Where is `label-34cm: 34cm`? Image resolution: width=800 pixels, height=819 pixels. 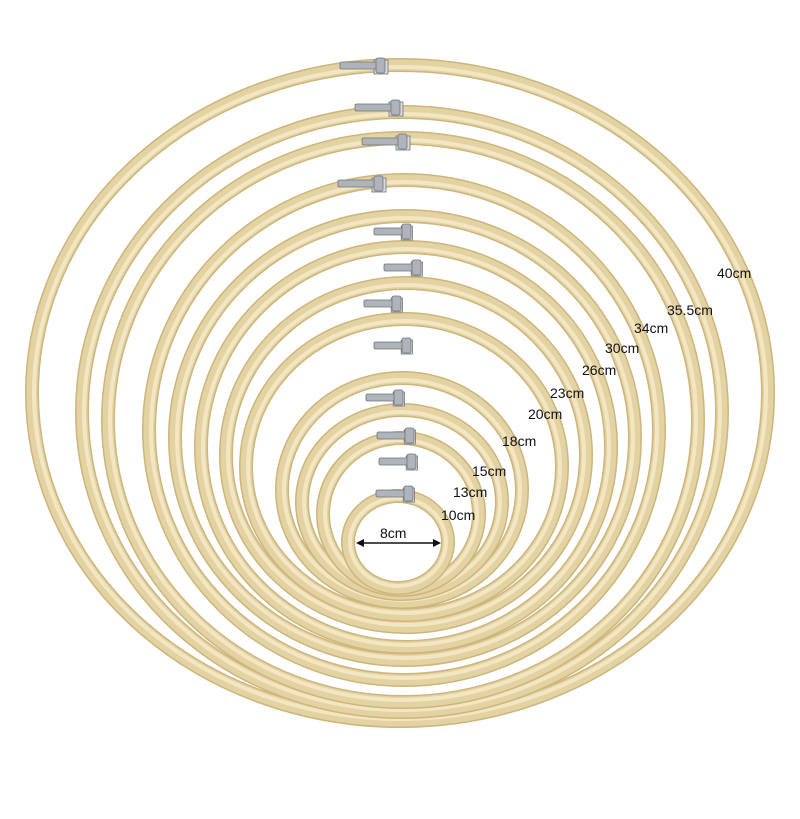 label-34cm: 34cm is located at coordinates (651, 328).